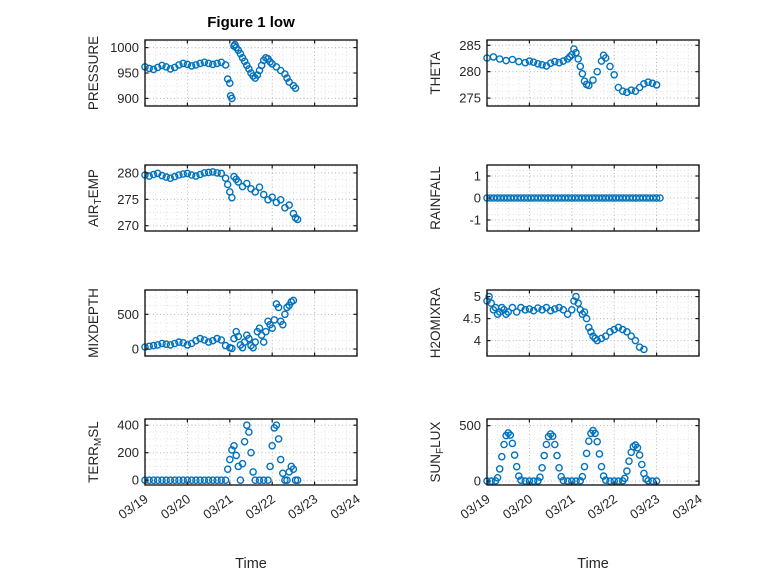 Image resolution: width=778 pixels, height=583 pixels. What do you see at coordinates (93, 323) in the screenshot?
I see `y-axis-label: MIXDEPTH` at bounding box center [93, 323].